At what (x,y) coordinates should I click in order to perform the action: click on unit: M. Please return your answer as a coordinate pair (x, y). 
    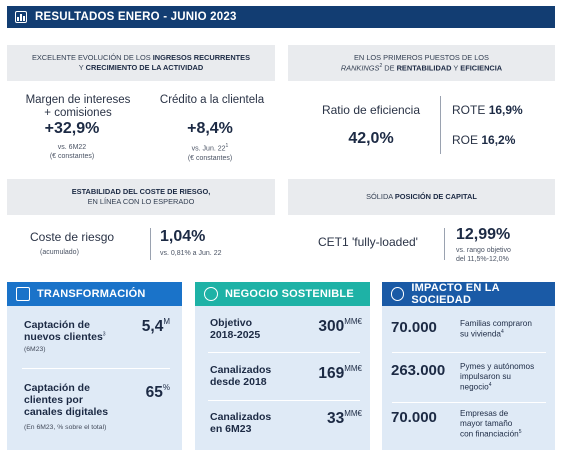
    Looking at the image, I should click on (166, 321).